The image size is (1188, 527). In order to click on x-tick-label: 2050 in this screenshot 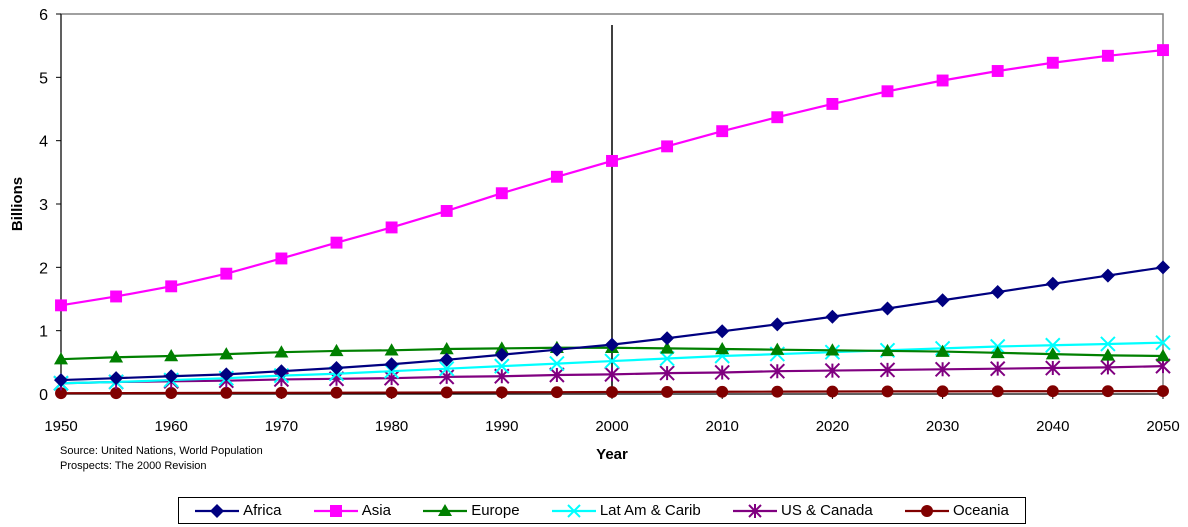, I will do `click(1162, 426)`.